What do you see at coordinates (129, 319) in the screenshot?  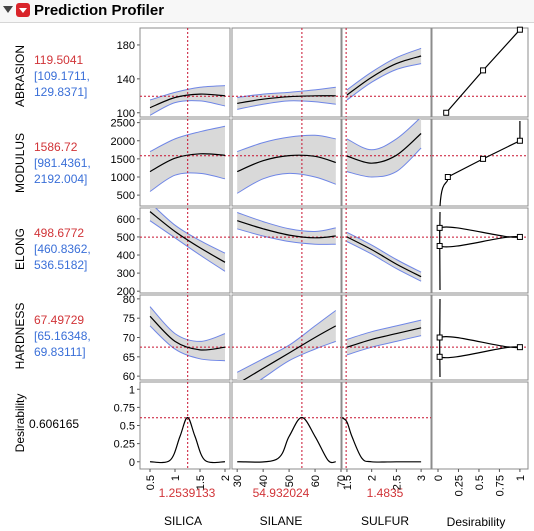 I see `y-tick-label-hardness-1: 75` at bounding box center [129, 319].